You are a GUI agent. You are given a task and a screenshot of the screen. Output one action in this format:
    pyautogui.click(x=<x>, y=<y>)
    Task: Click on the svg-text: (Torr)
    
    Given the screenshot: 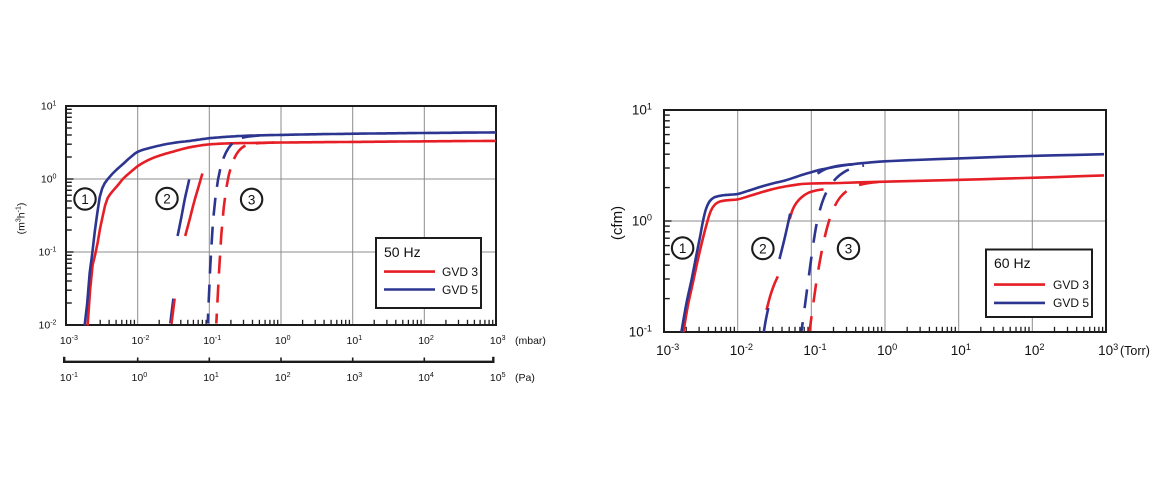 What is the action you would take?
    pyautogui.click(x=1135, y=351)
    